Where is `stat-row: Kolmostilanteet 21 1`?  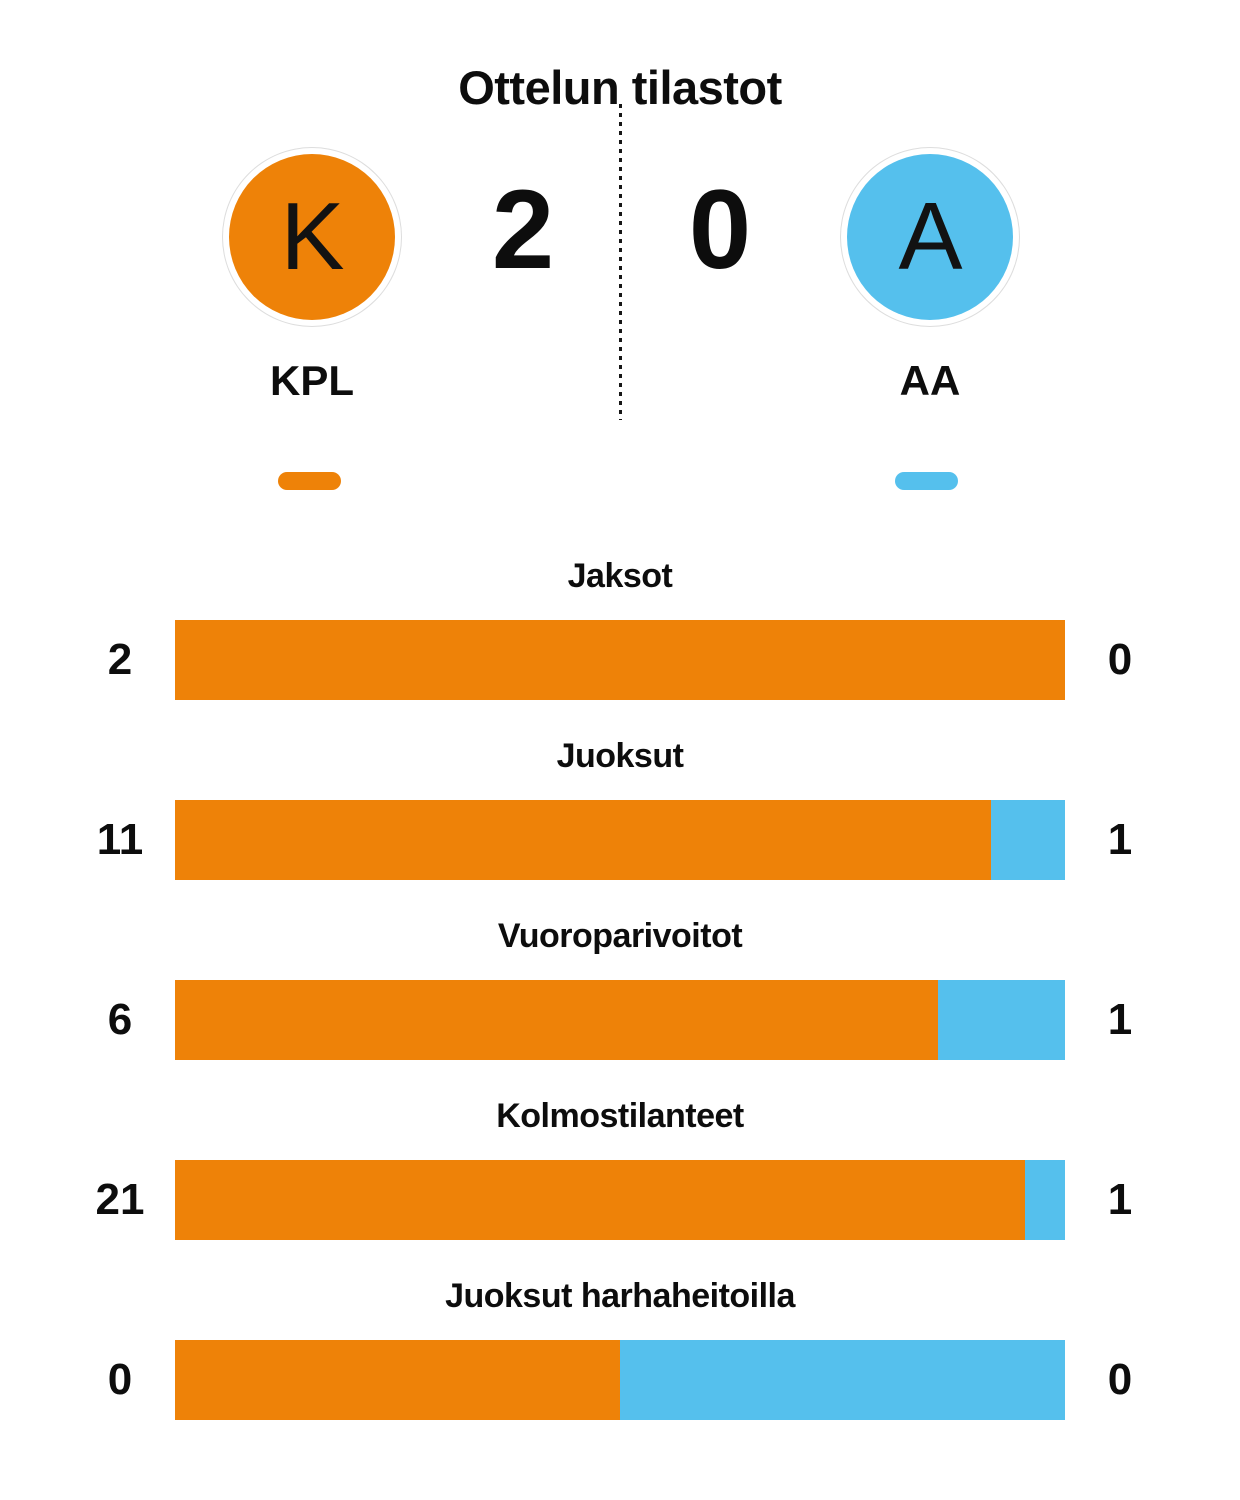
stat-row: Kolmostilanteet 21 1 is located at coordinates (620, 1165).